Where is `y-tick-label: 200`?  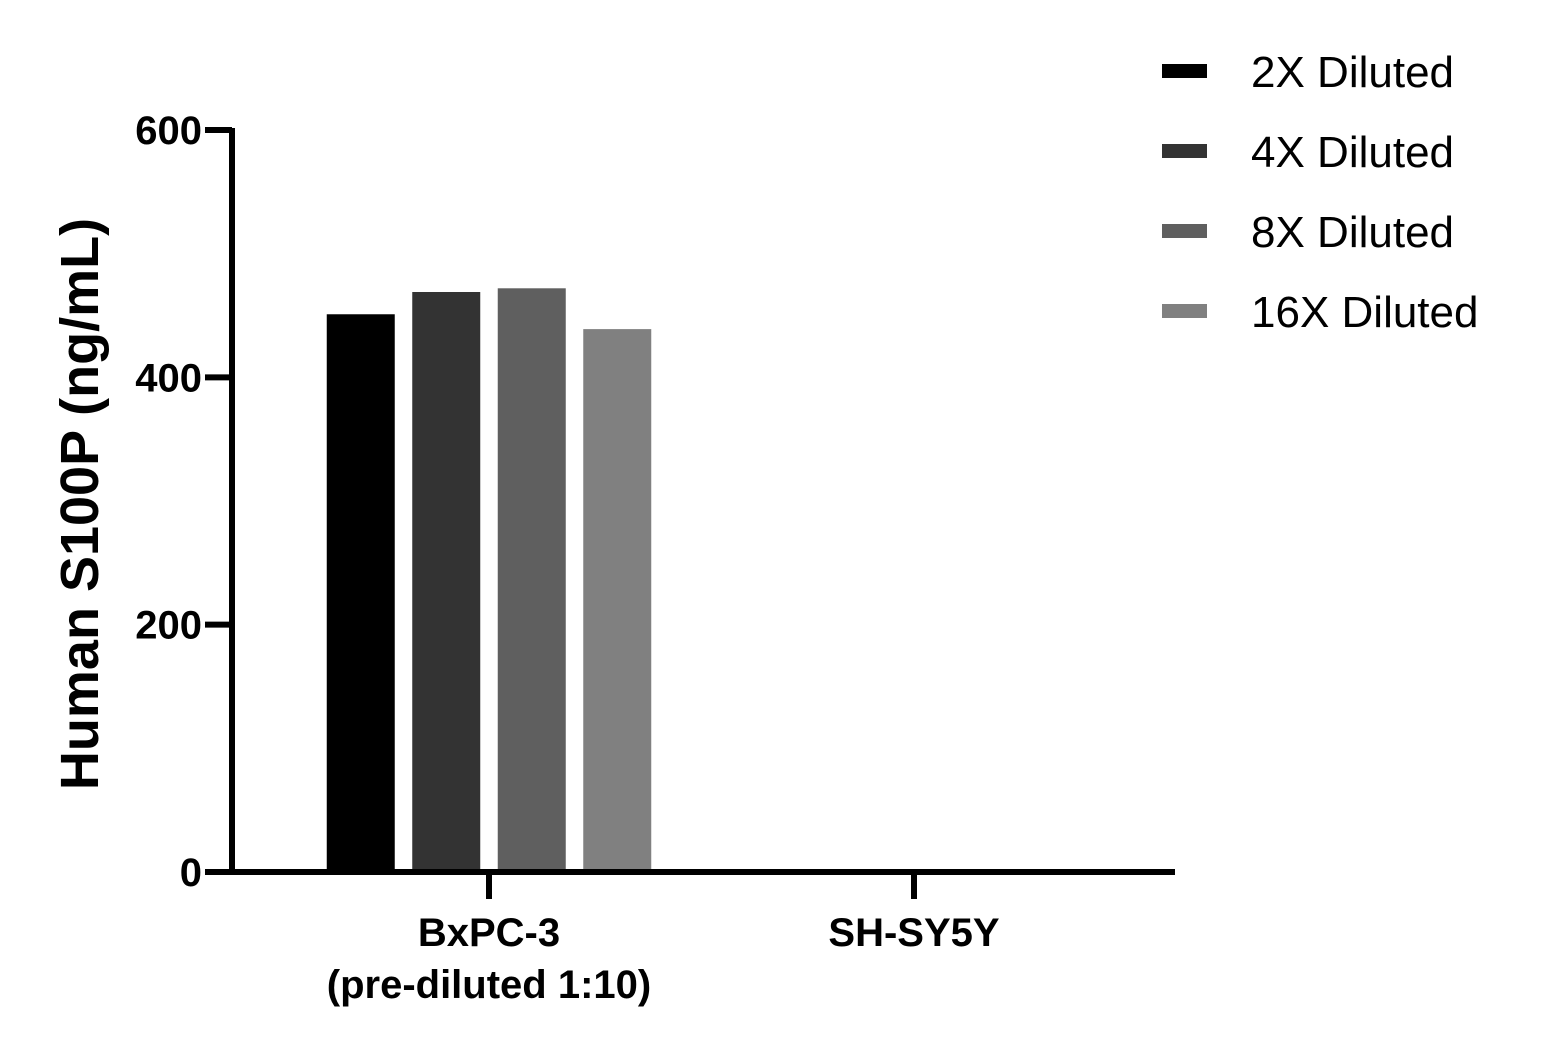 y-tick-label: 200 is located at coordinates (168, 626).